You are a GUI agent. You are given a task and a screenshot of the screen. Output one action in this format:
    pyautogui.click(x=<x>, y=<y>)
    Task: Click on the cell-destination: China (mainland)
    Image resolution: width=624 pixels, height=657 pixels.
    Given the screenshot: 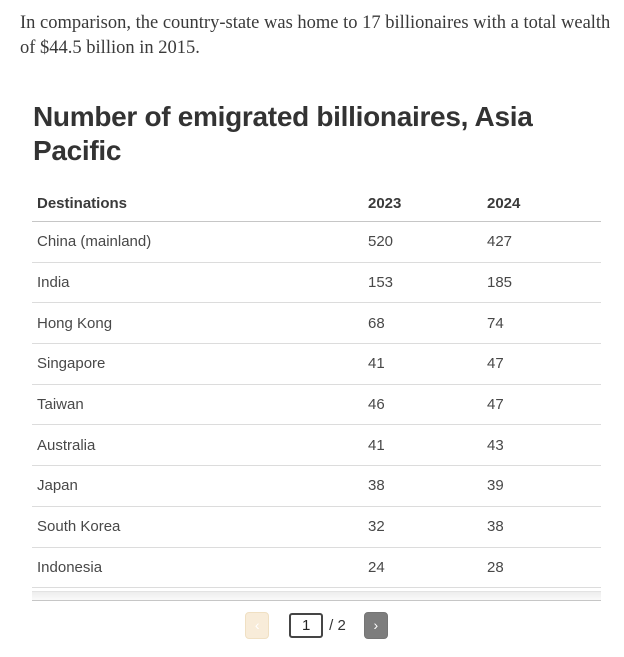 What is the action you would take?
    pyautogui.click(x=94, y=242)
    